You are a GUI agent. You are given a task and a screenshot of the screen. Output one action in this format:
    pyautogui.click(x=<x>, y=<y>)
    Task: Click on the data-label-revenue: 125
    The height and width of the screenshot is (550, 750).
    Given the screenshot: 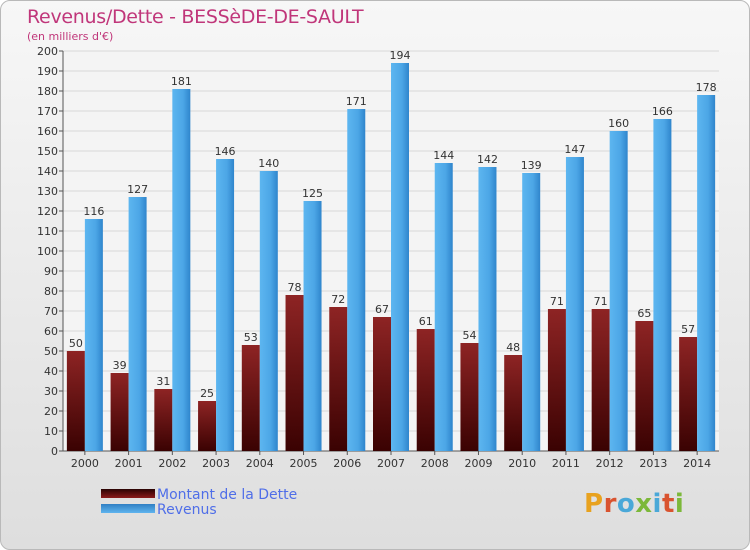 What is the action you would take?
    pyautogui.click(x=312, y=193)
    